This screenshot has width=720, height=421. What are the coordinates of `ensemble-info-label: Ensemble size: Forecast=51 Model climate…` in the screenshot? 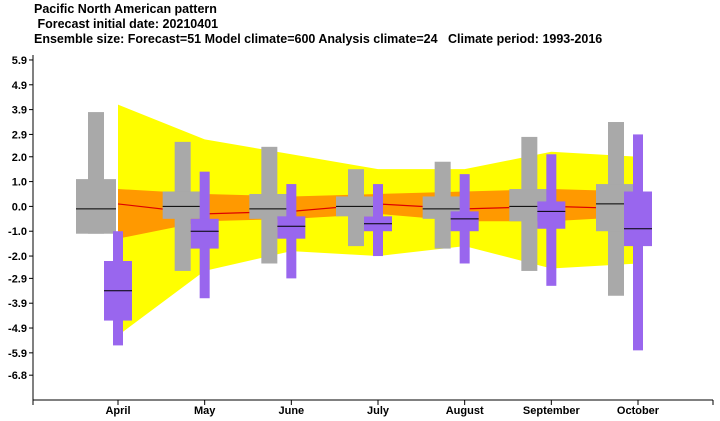 It's located at (318, 39).